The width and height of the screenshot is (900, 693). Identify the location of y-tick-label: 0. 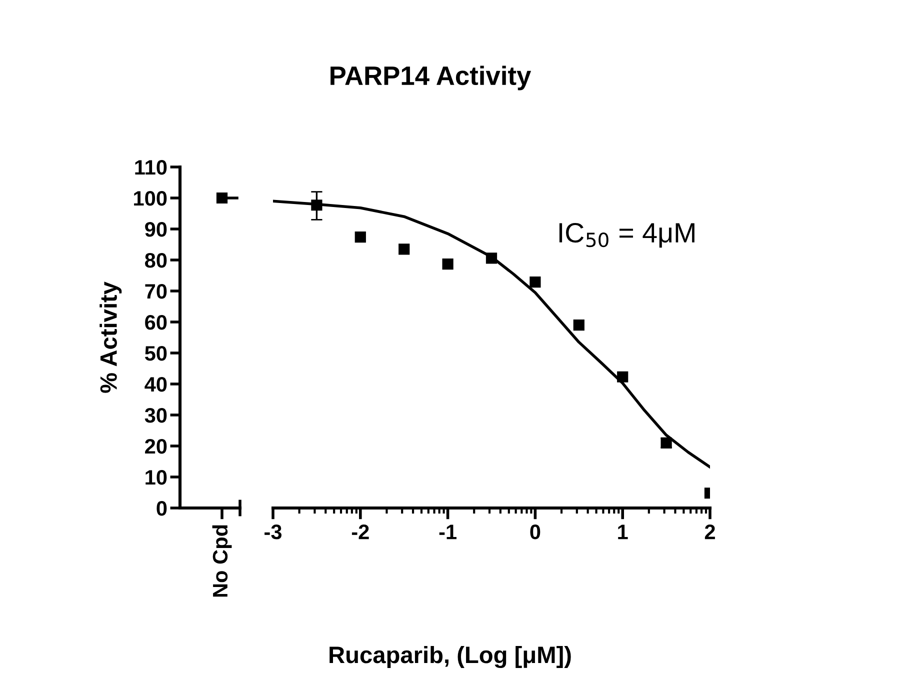
(161, 508).